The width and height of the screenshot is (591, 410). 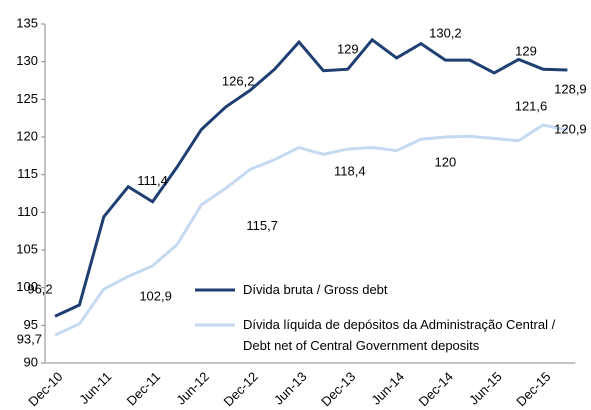 I want to click on x-tick-label: Dec-13, so click(x=338, y=389).